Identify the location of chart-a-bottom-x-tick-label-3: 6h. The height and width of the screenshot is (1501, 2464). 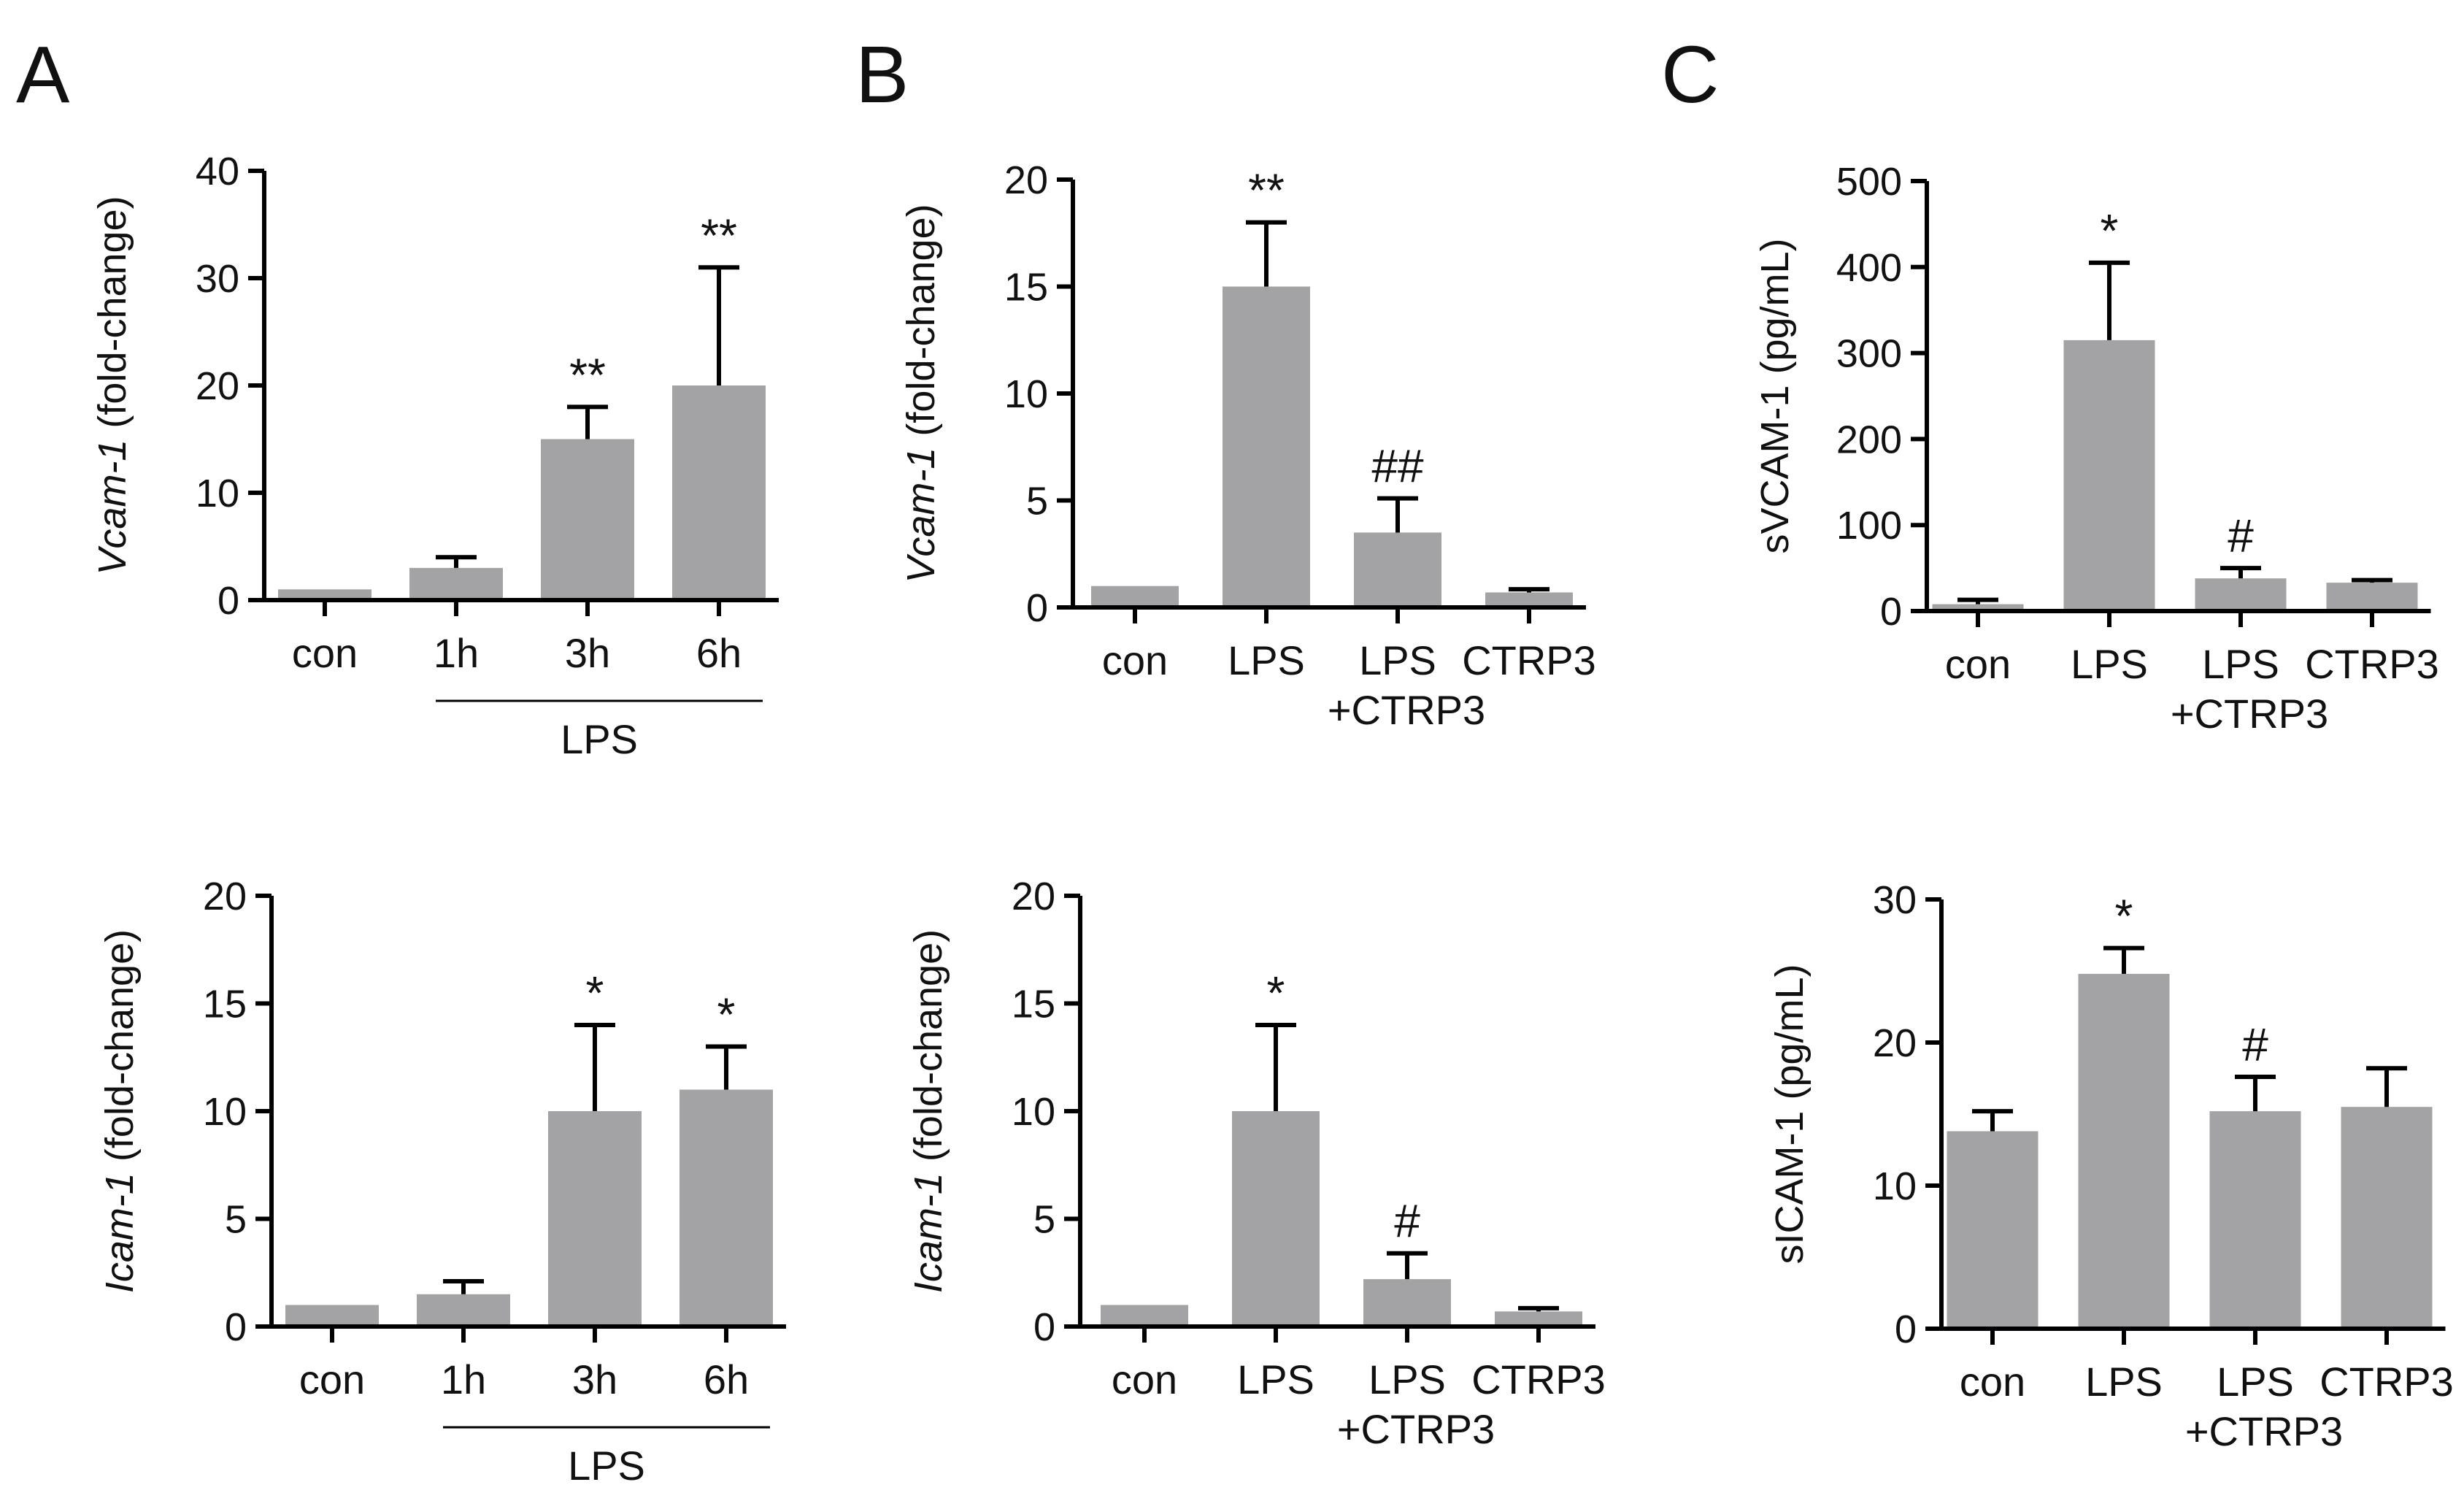
(726, 1379).